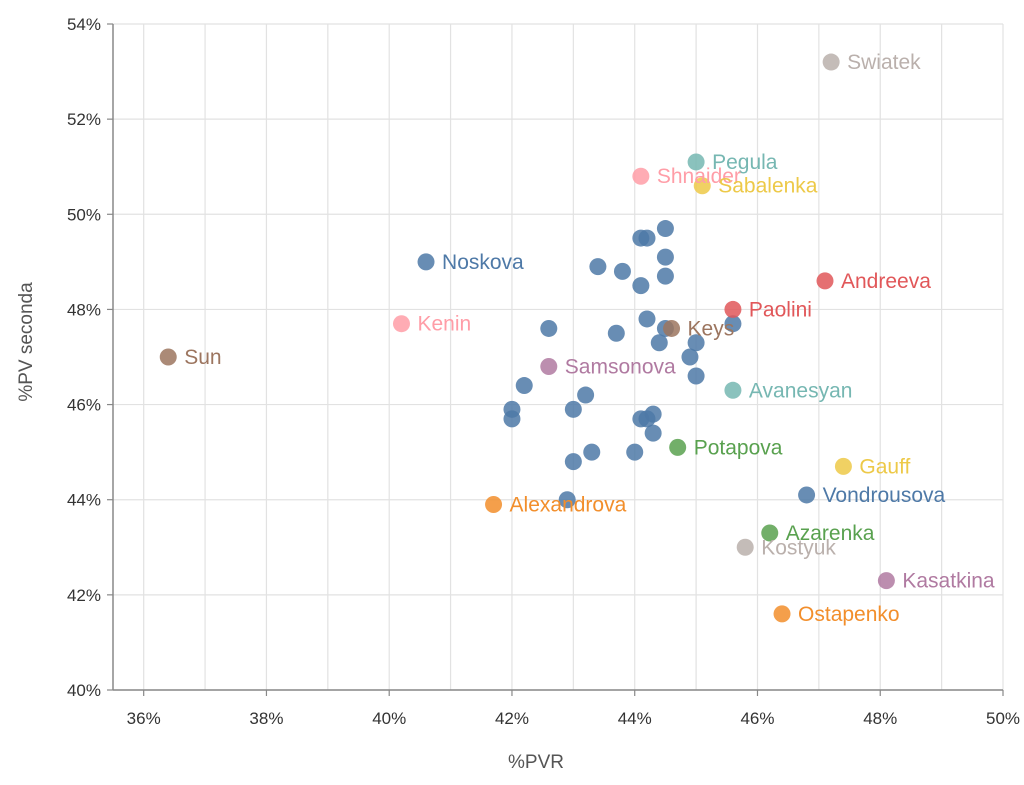 Image resolution: width=1024 pixels, height=785 pixels. I want to click on scatter-point-paolini, so click(733, 309).